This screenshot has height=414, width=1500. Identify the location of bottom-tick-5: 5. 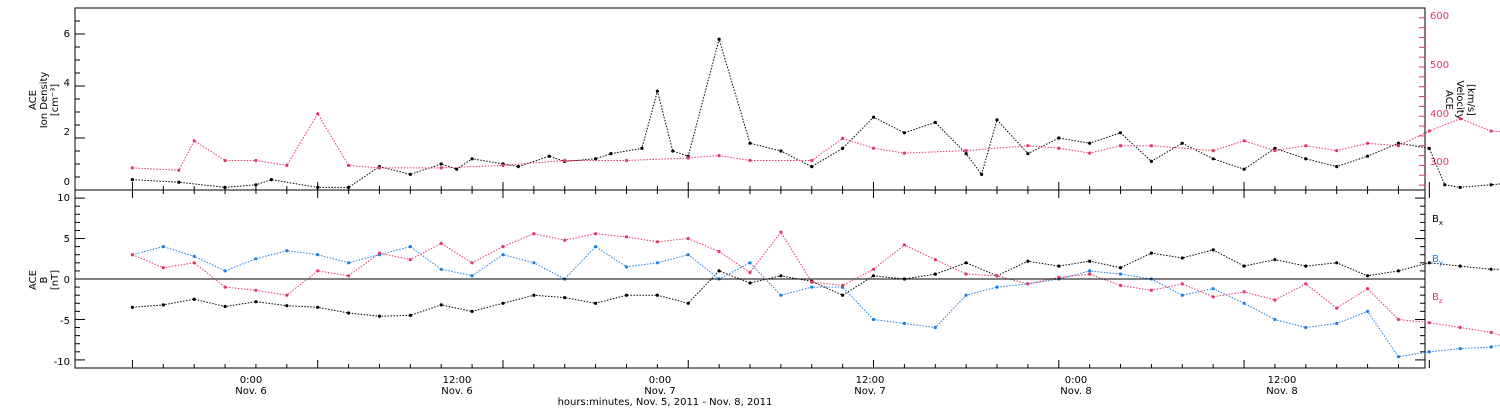
(67, 239).